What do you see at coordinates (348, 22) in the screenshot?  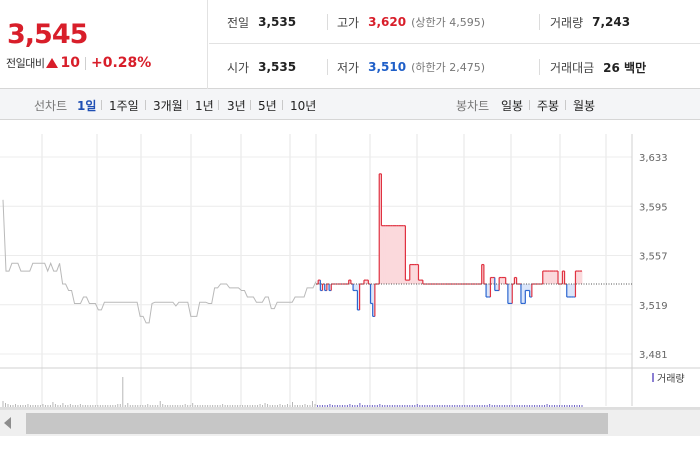 I see `high-label: 고가` at bounding box center [348, 22].